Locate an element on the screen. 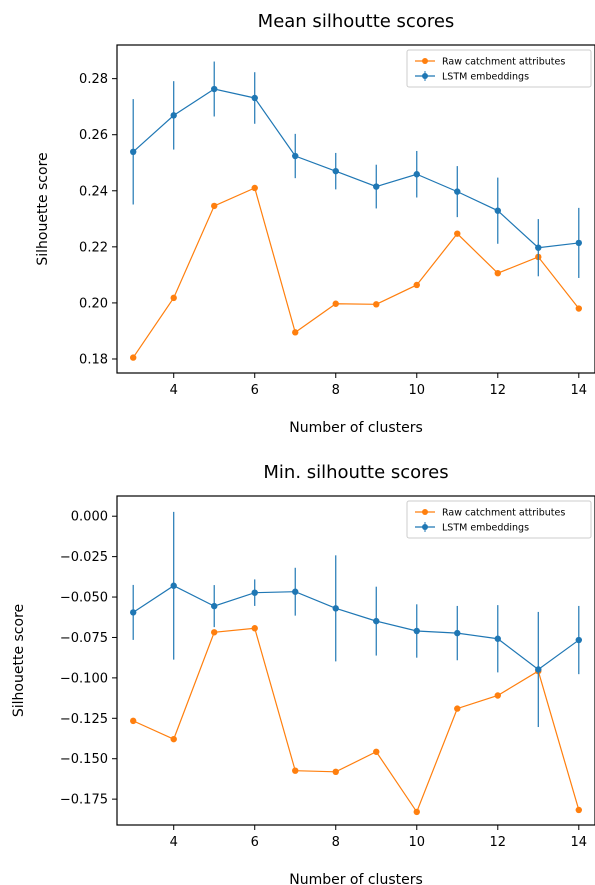 The image size is (595, 885). x-tick-label: 4 is located at coordinates (174, 390).